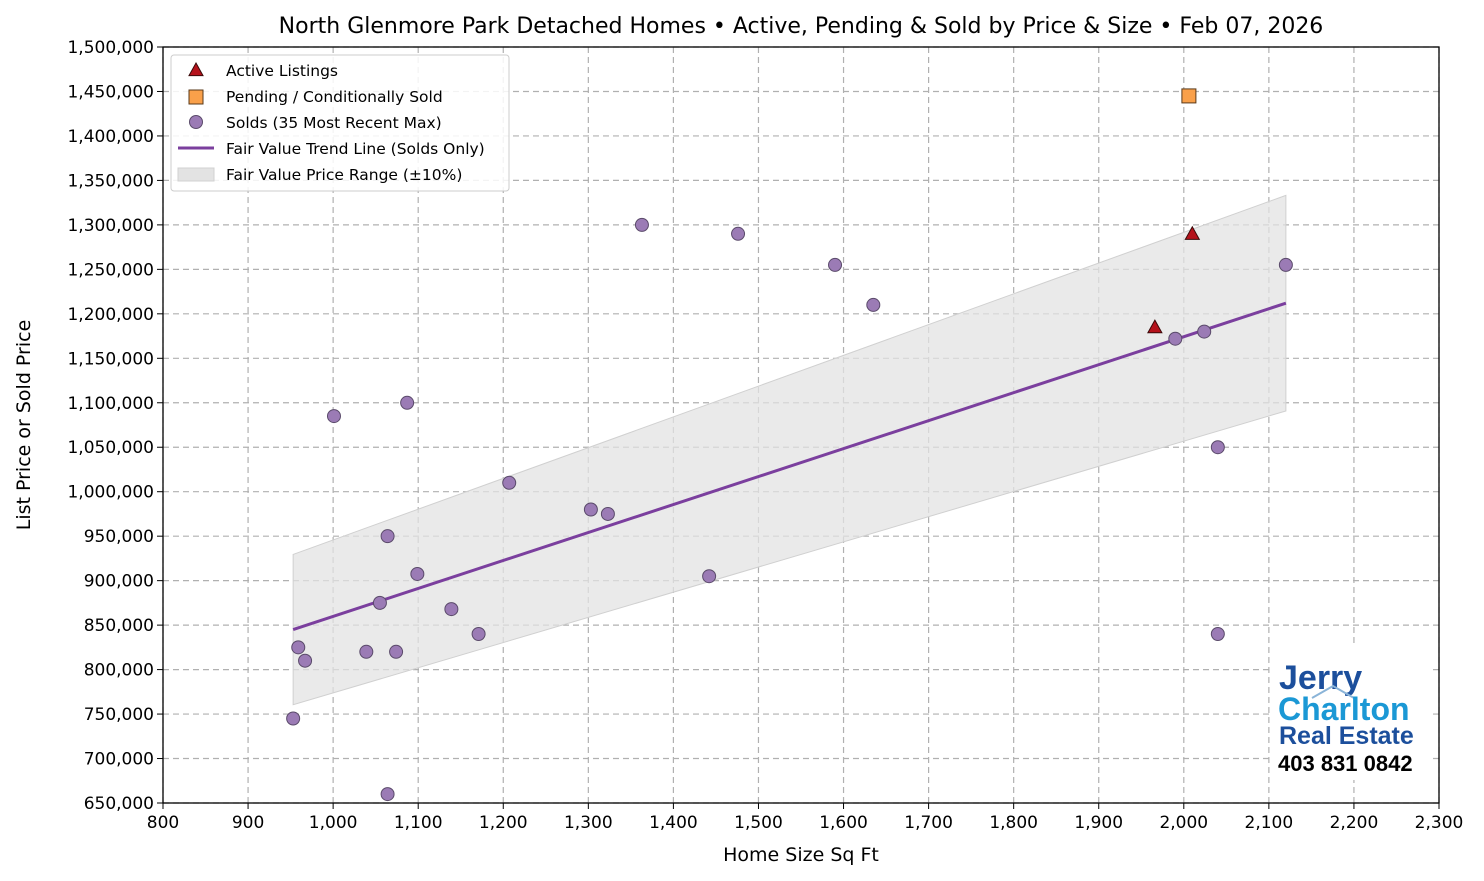  I want to click on logo-line1: Jerry, so click(1320, 678).